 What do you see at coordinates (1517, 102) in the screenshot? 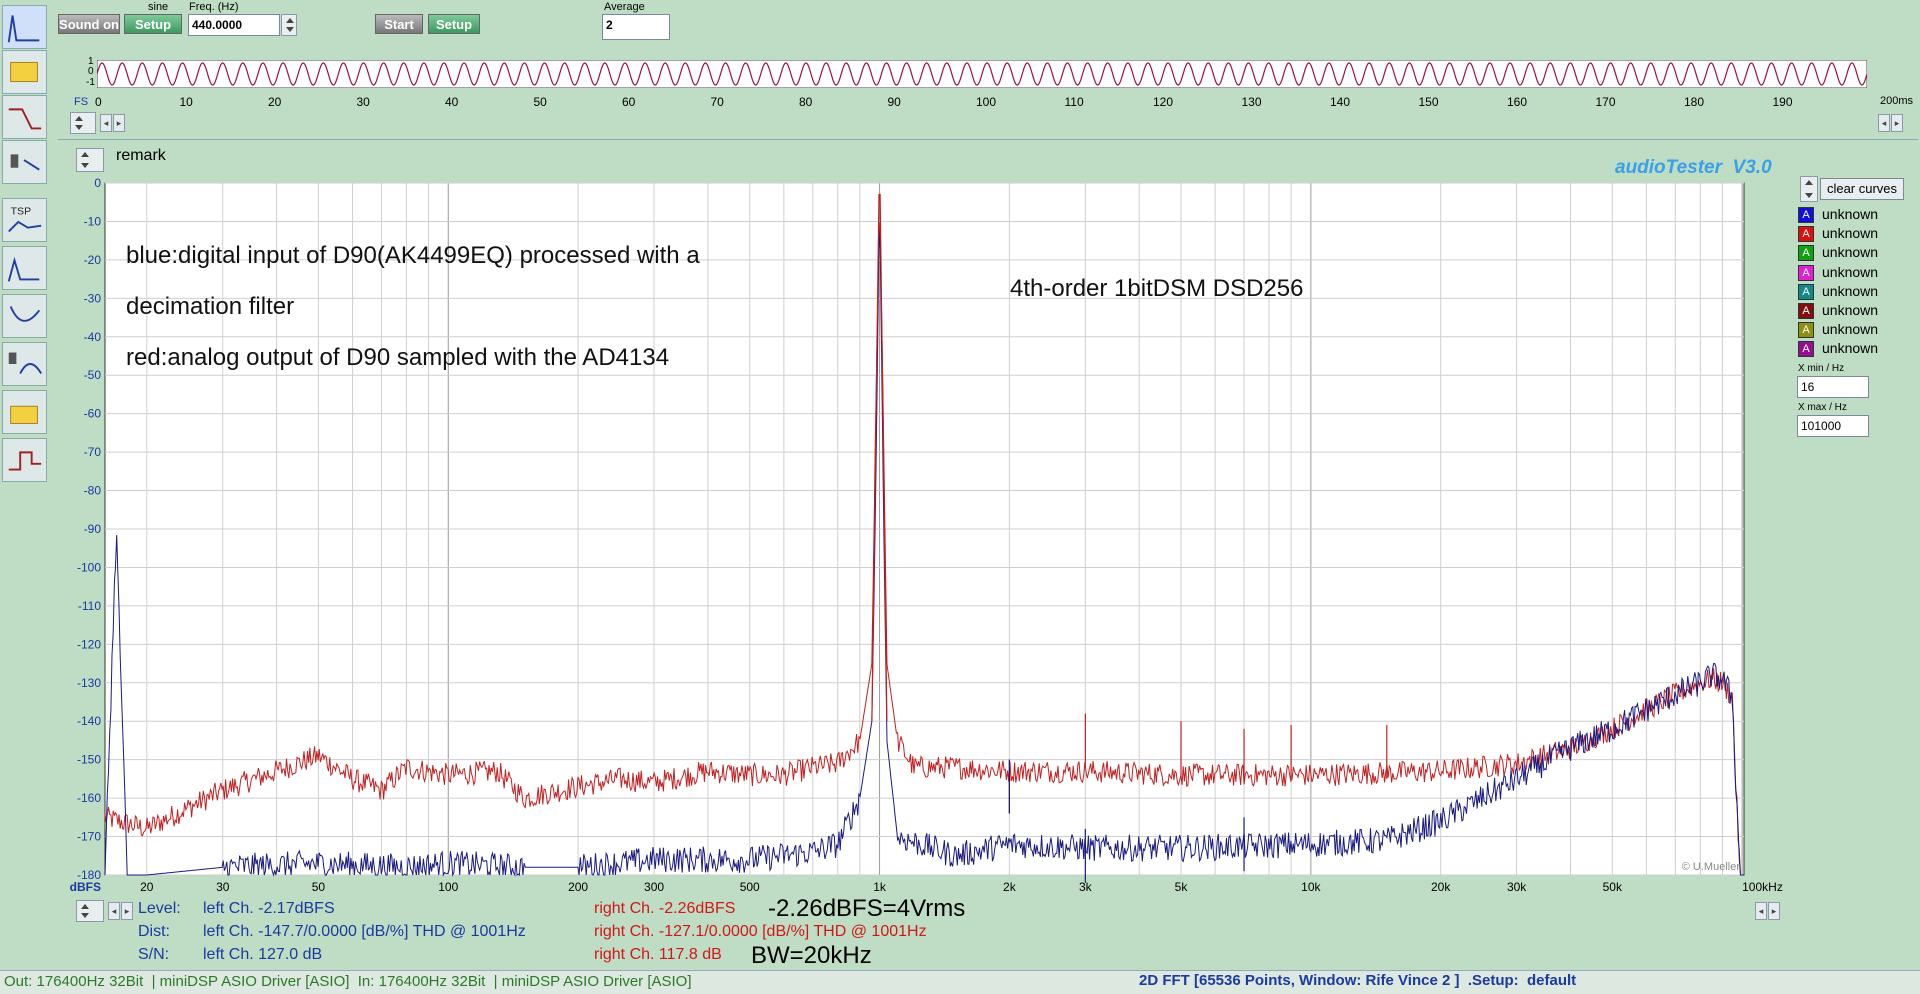
I see `scope-tick-label: 160` at bounding box center [1517, 102].